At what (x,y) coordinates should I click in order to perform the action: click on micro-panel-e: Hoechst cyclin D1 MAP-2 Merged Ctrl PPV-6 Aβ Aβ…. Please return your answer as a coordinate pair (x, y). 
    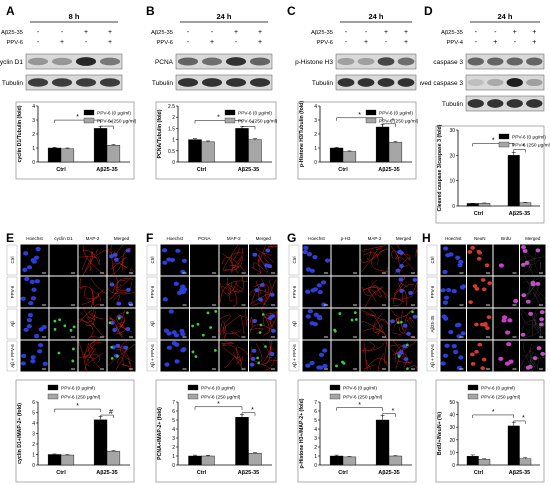
    Looking at the image, I should click on (71, 304).